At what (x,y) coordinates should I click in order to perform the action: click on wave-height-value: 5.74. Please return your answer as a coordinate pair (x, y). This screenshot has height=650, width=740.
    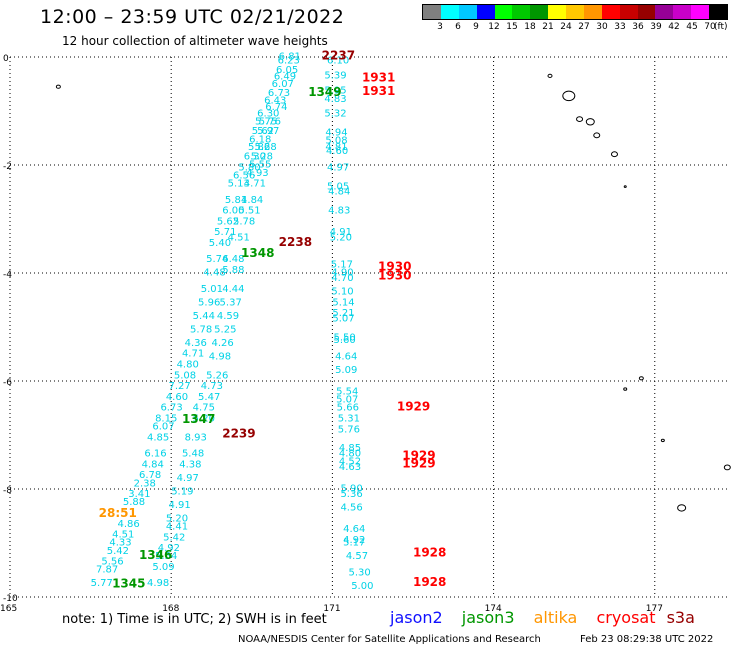
    Looking at the image, I should click on (217, 259).